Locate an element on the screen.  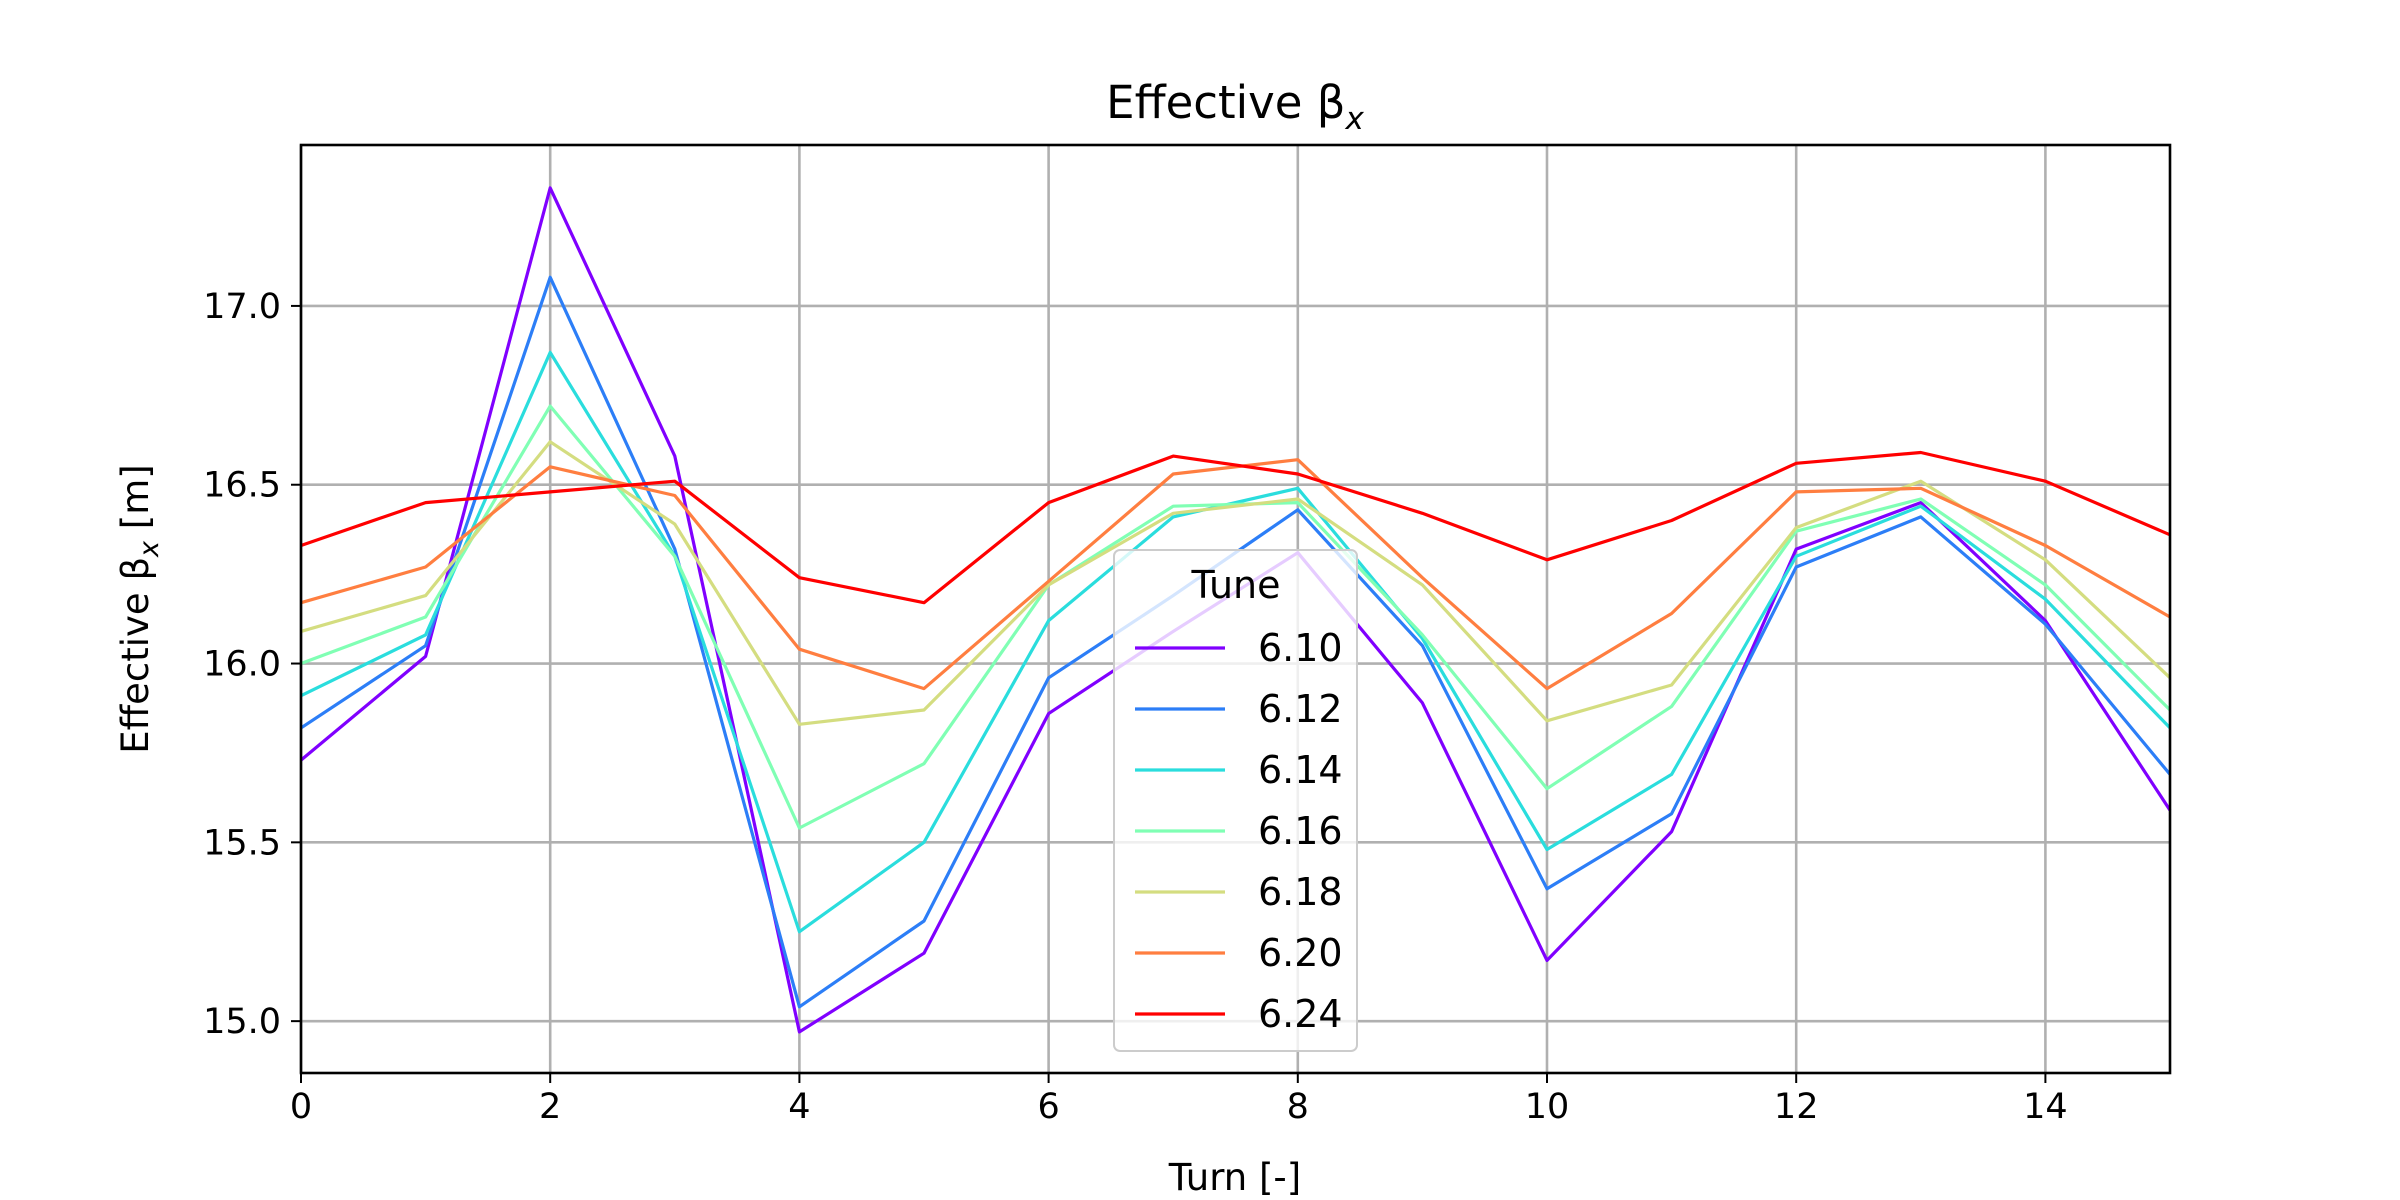
x-tick-label: 2 is located at coordinates (550, 1107).